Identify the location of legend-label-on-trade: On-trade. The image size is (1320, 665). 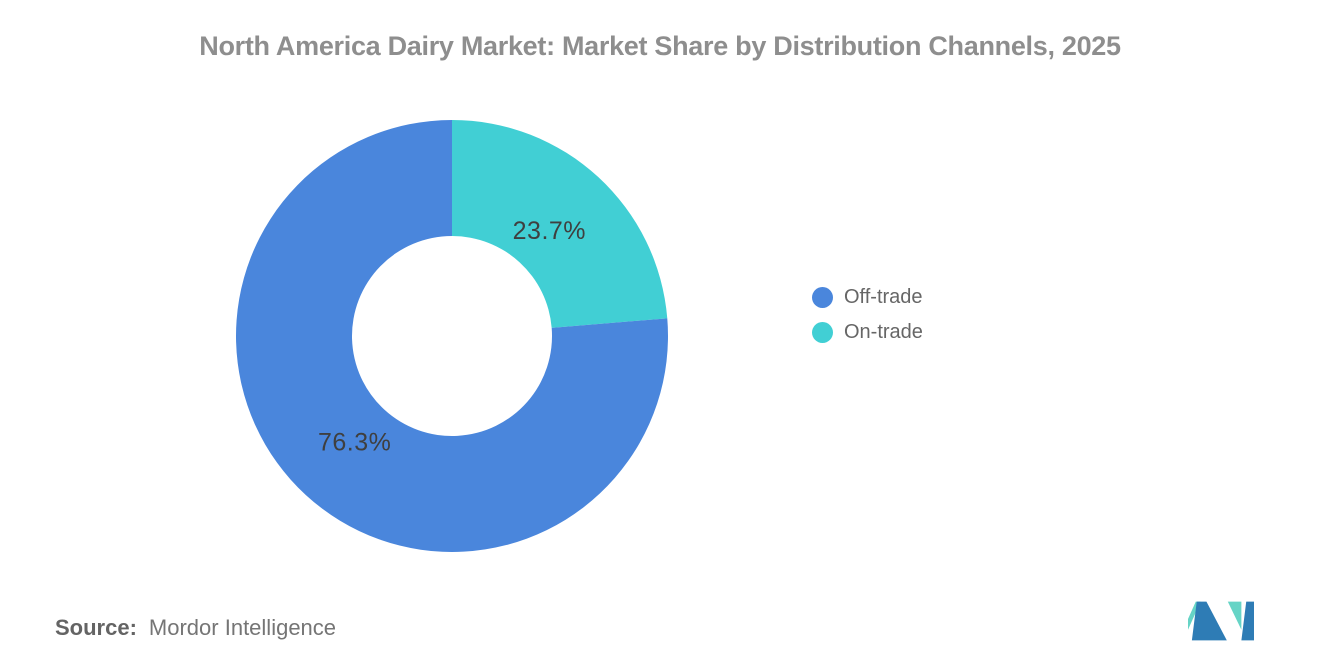
(883, 332).